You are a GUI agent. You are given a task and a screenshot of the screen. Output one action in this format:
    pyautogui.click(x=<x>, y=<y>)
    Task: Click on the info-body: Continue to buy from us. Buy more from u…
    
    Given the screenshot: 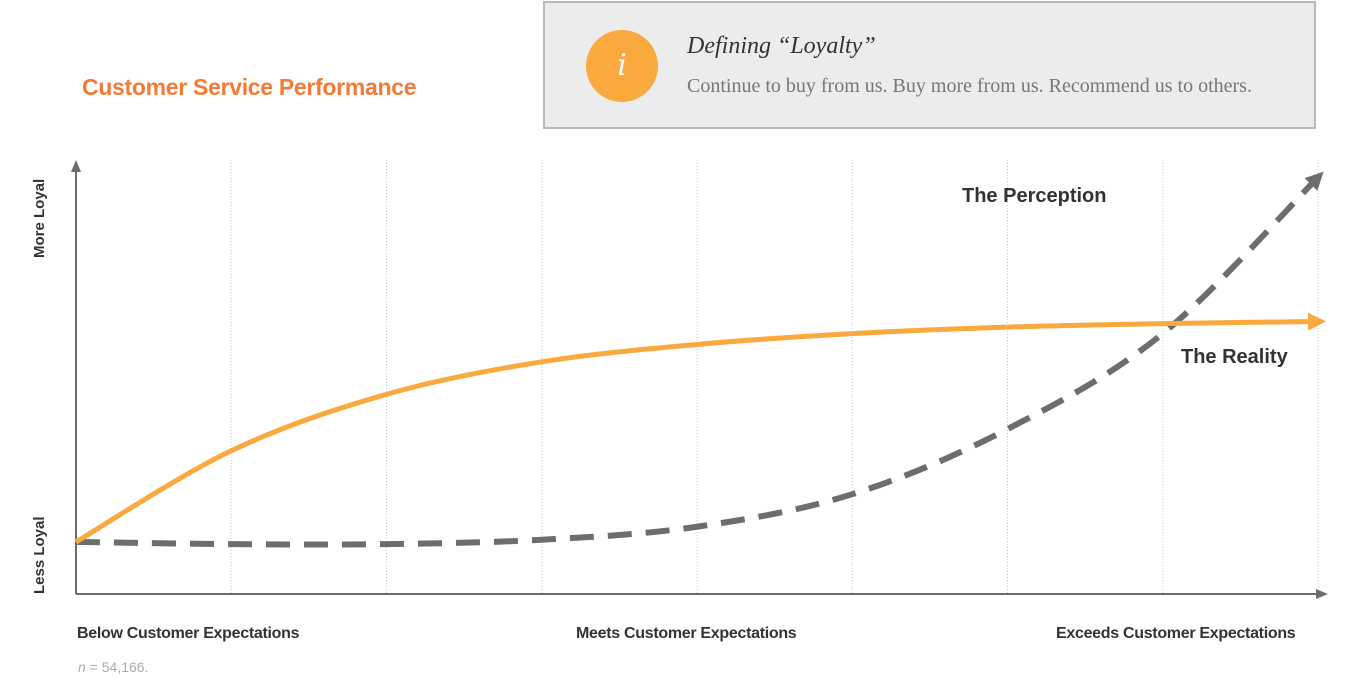 What is the action you would take?
    pyautogui.click(x=969, y=86)
    